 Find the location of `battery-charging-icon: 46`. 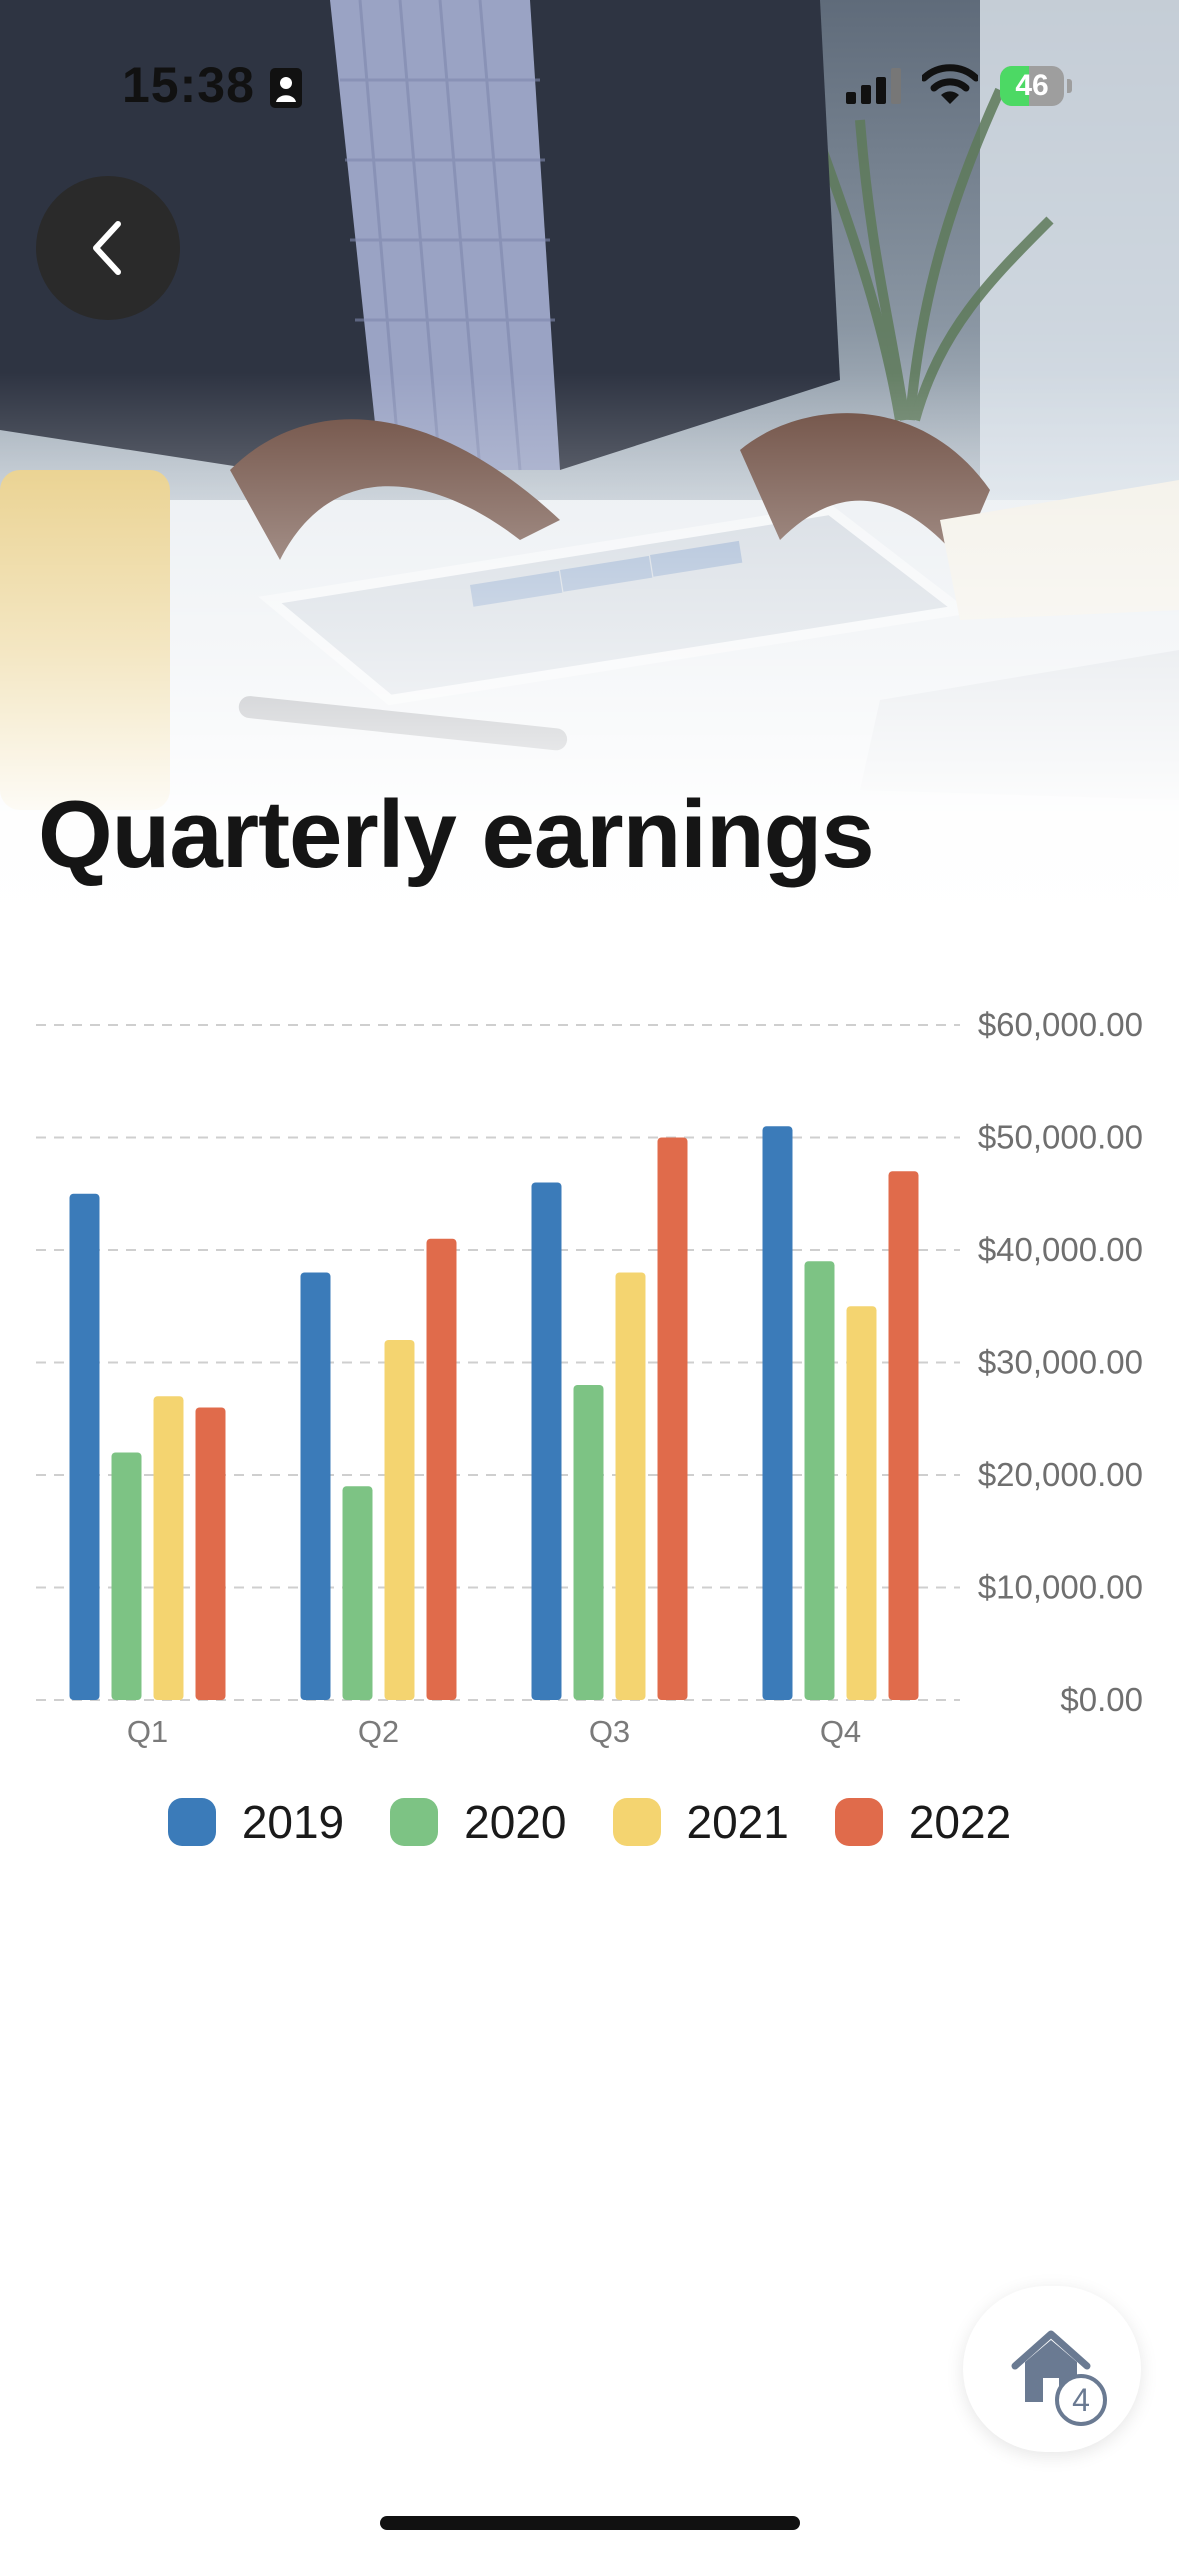

battery-charging-icon: 46 is located at coordinates (1037, 86).